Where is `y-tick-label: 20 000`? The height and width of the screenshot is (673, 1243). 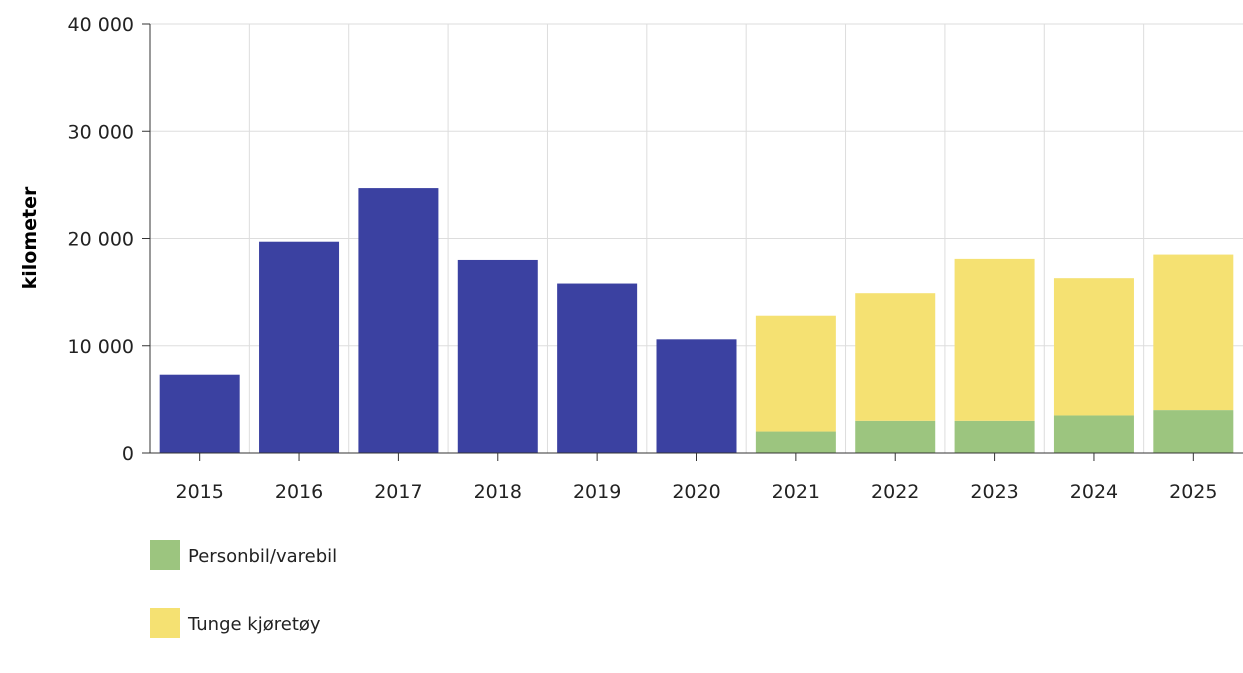
y-tick-label: 20 000 is located at coordinates (101, 240).